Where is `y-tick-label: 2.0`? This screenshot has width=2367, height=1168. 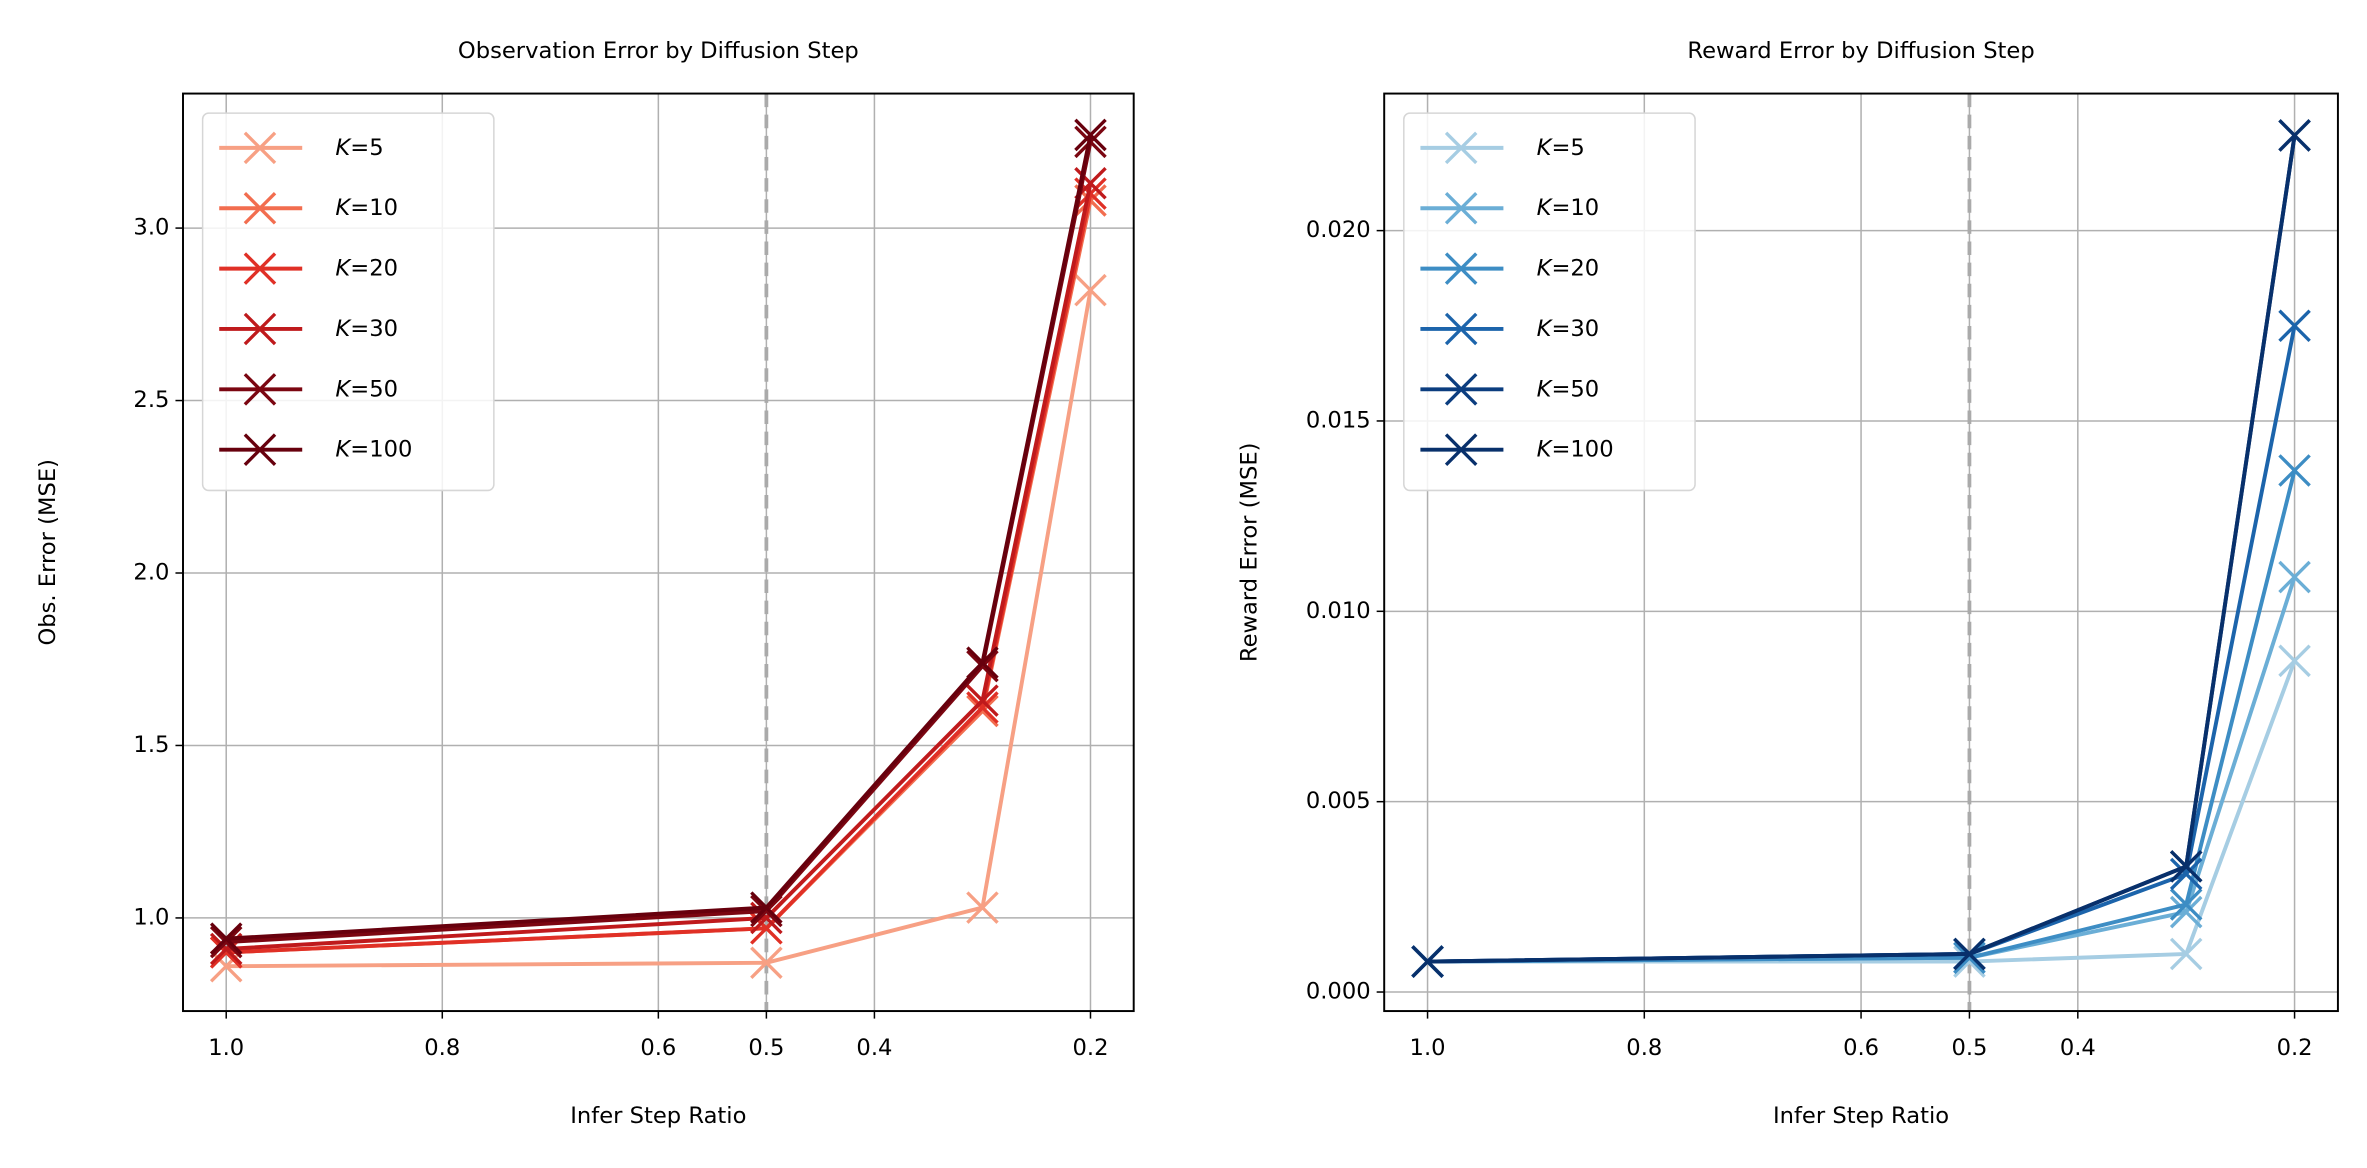 y-tick-label: 2.0 is located at coordinates (151, 573).